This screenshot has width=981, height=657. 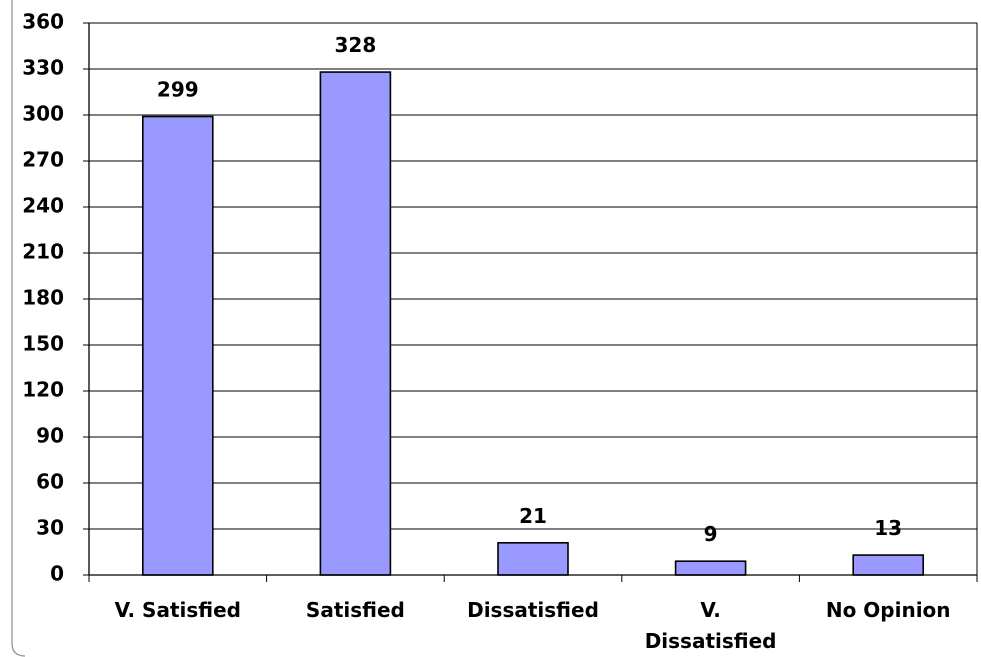 I want to click on x-tick-label-line: Satisfied, so click(x=355, y=610).